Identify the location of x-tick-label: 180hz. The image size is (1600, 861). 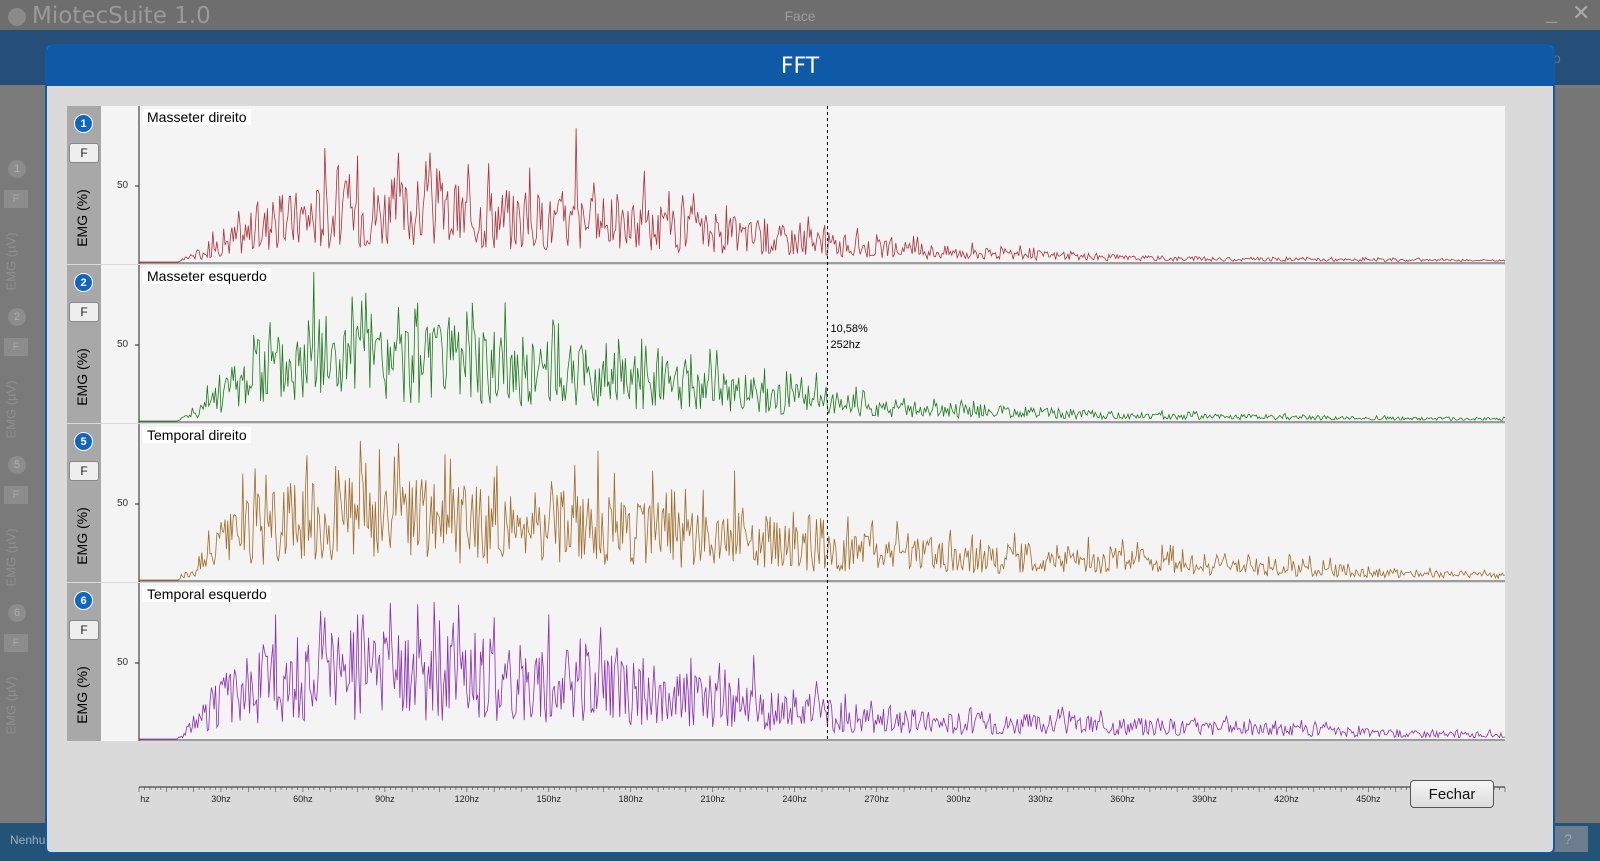
(630, 799).